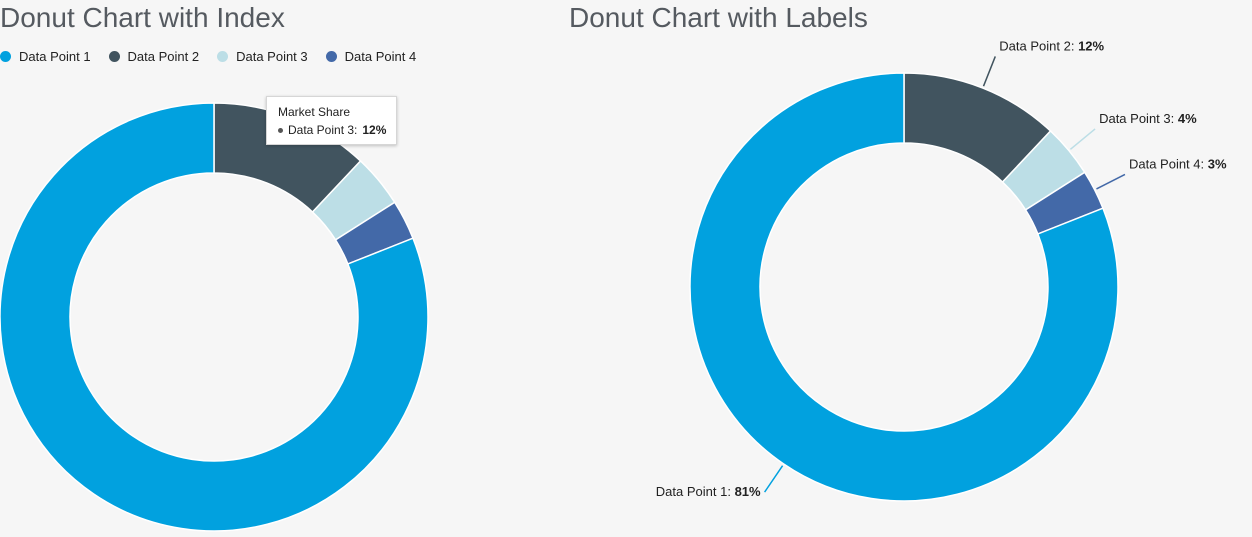 This screenshot has height=537, width=1252. What do you see at coordinates (374, 130) in the screenshot?
I see `tooltip-value: 12%` at bounding box center [374, 130].